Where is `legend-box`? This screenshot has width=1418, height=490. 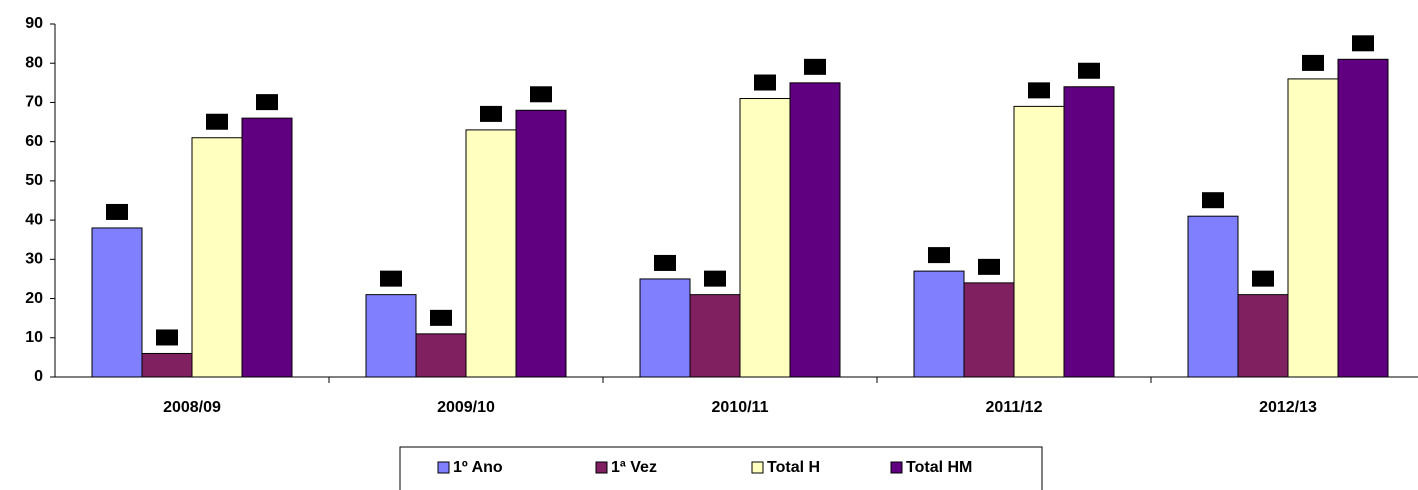
legend-box is located at coordinates (721, 468).